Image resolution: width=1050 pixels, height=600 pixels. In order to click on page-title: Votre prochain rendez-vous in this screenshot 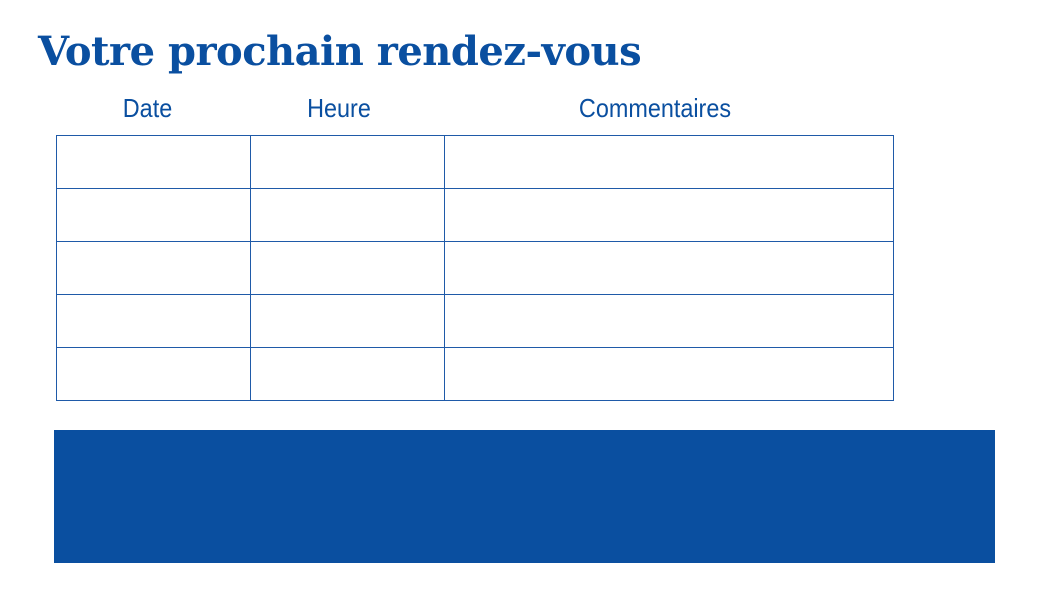, I will do `click(340, 51)`.